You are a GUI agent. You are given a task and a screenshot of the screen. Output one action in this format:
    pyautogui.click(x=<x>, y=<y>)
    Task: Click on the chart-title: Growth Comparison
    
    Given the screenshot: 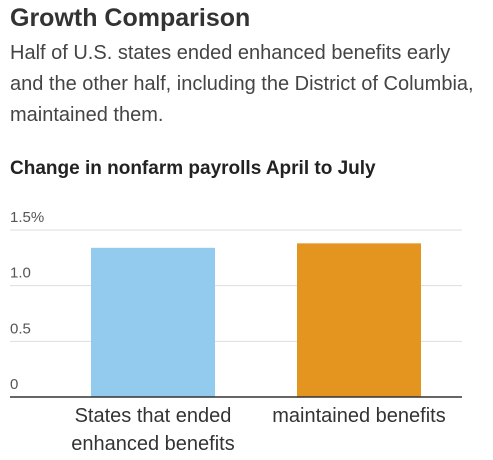 What is the action you would take?
    pyautogui.click(x=130, y=18)
    